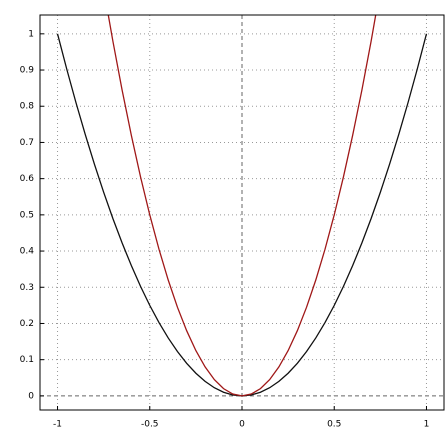  I want to click on y-tick-label: 0.9, so click(27, 71).